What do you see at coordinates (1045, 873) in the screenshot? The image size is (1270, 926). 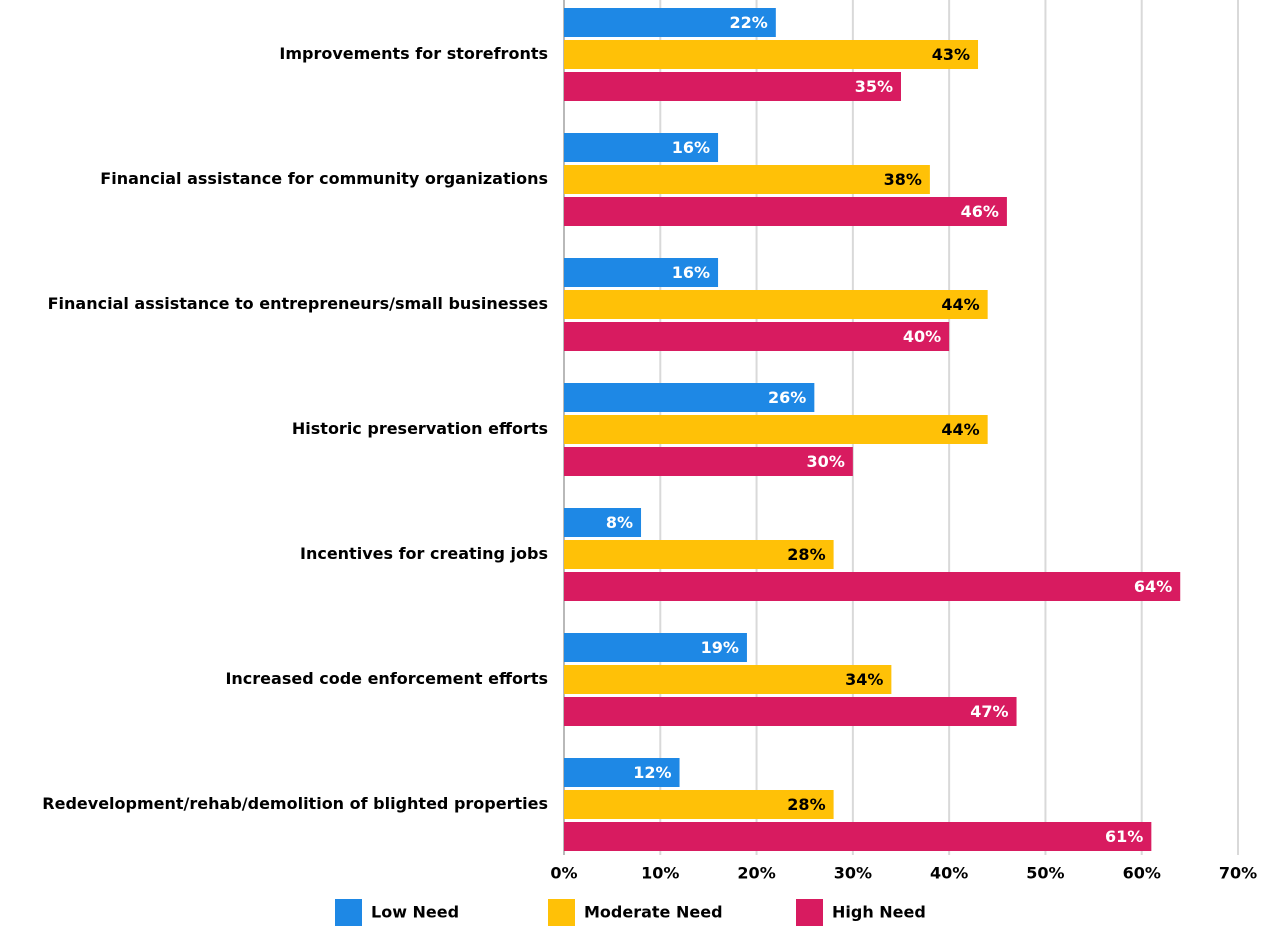 I see `x-tick-label: 50%` at bounding box center [1045, 873].